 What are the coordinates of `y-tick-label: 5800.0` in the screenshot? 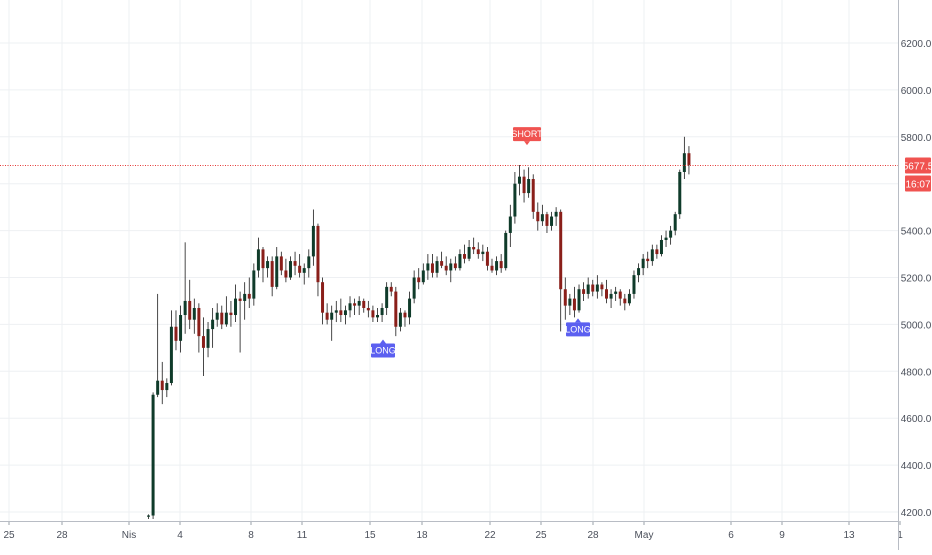 It's located at (916, 138).